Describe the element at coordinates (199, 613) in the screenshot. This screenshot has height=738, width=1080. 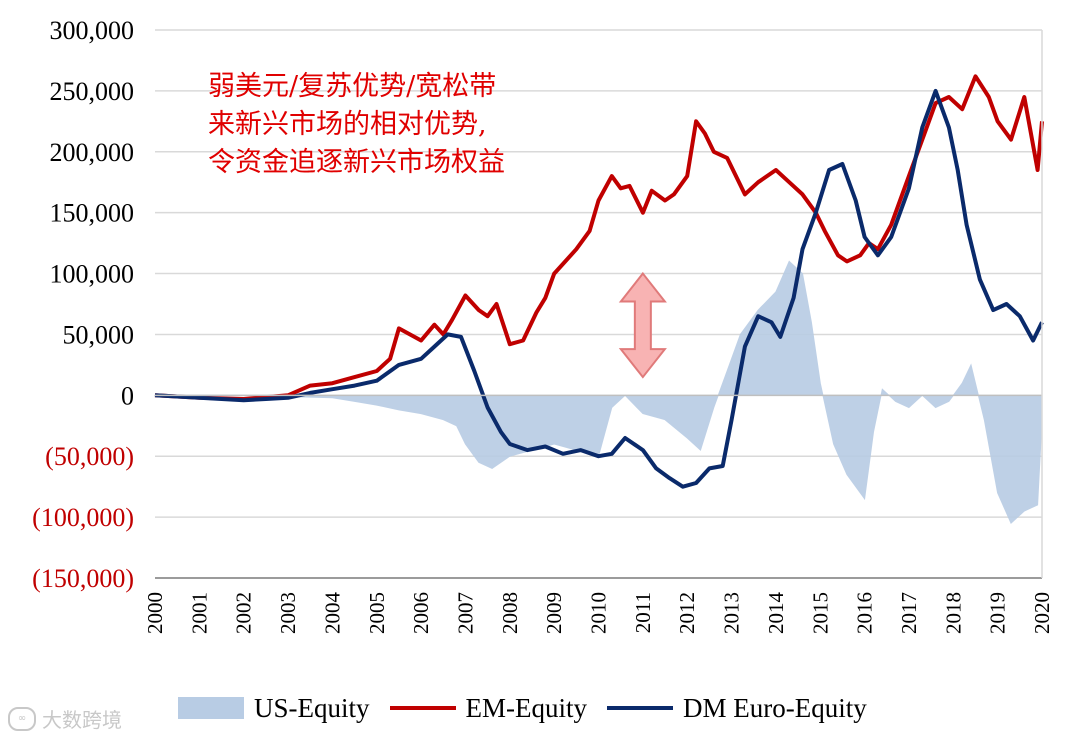
I see `x-tick-label-2001: 2001` at that location.